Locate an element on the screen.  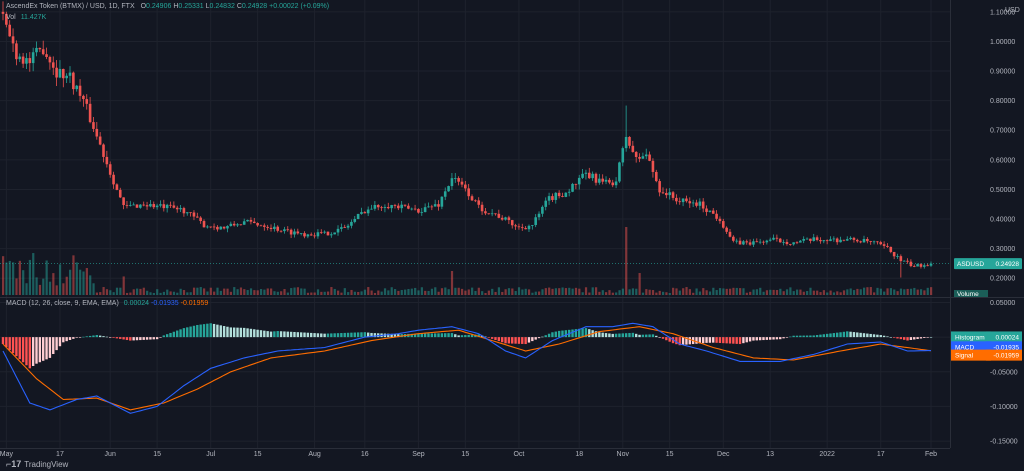
macd-axis-tick-label: -0.15000 is located at coordinates (1004, 442).